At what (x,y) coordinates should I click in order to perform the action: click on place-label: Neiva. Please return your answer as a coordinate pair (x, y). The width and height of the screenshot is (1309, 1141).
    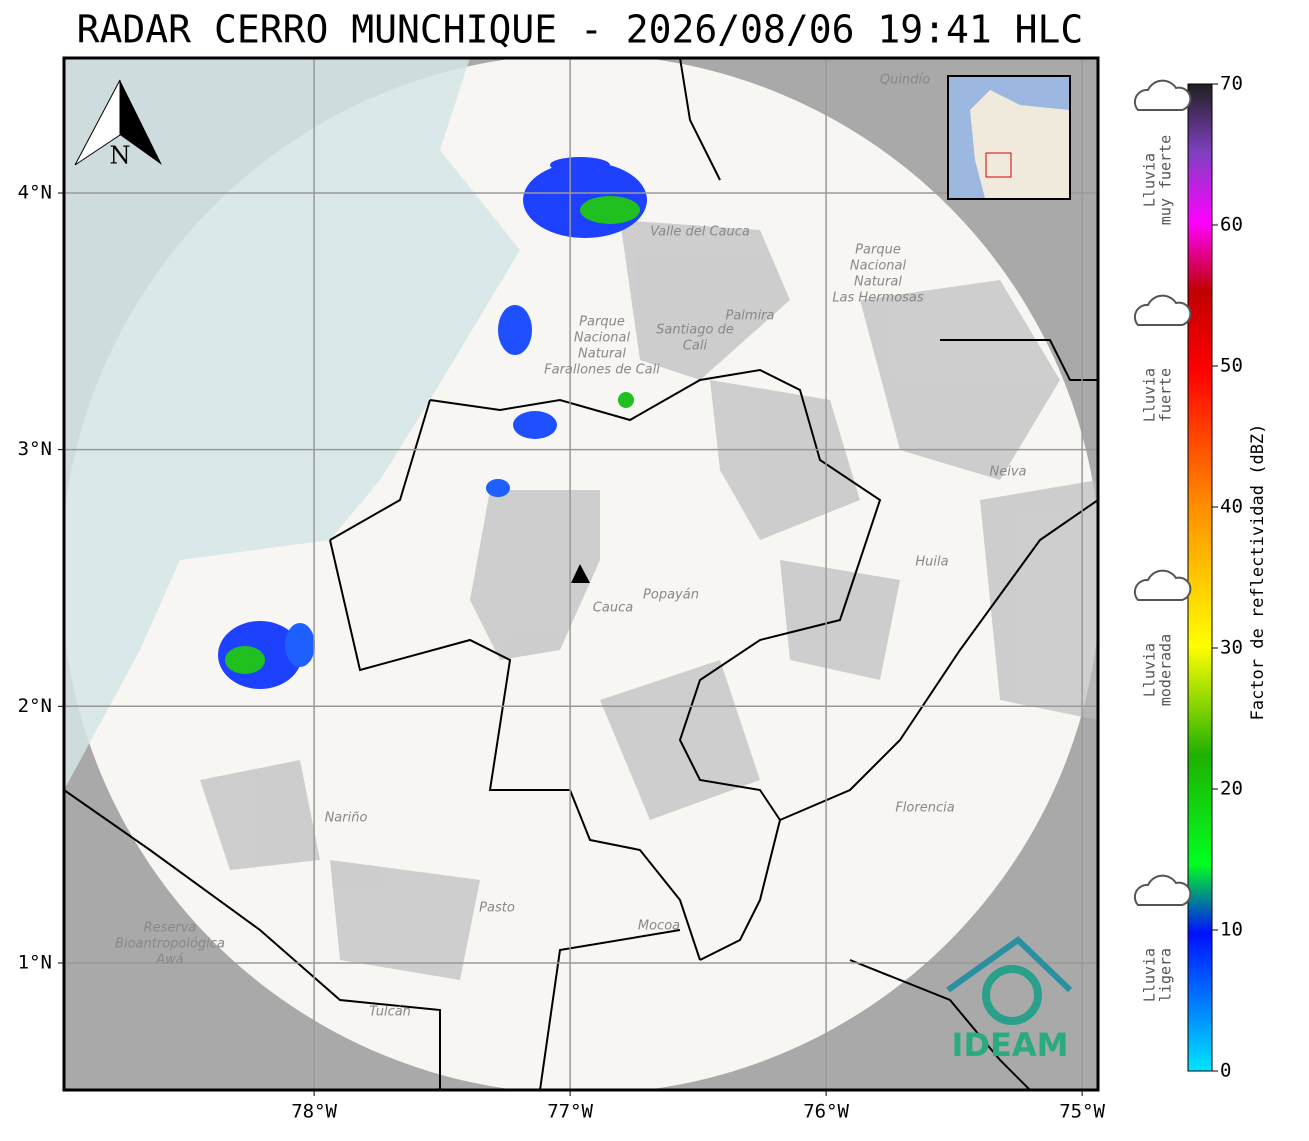
    Looking at the image, I should click on (1008, 472).